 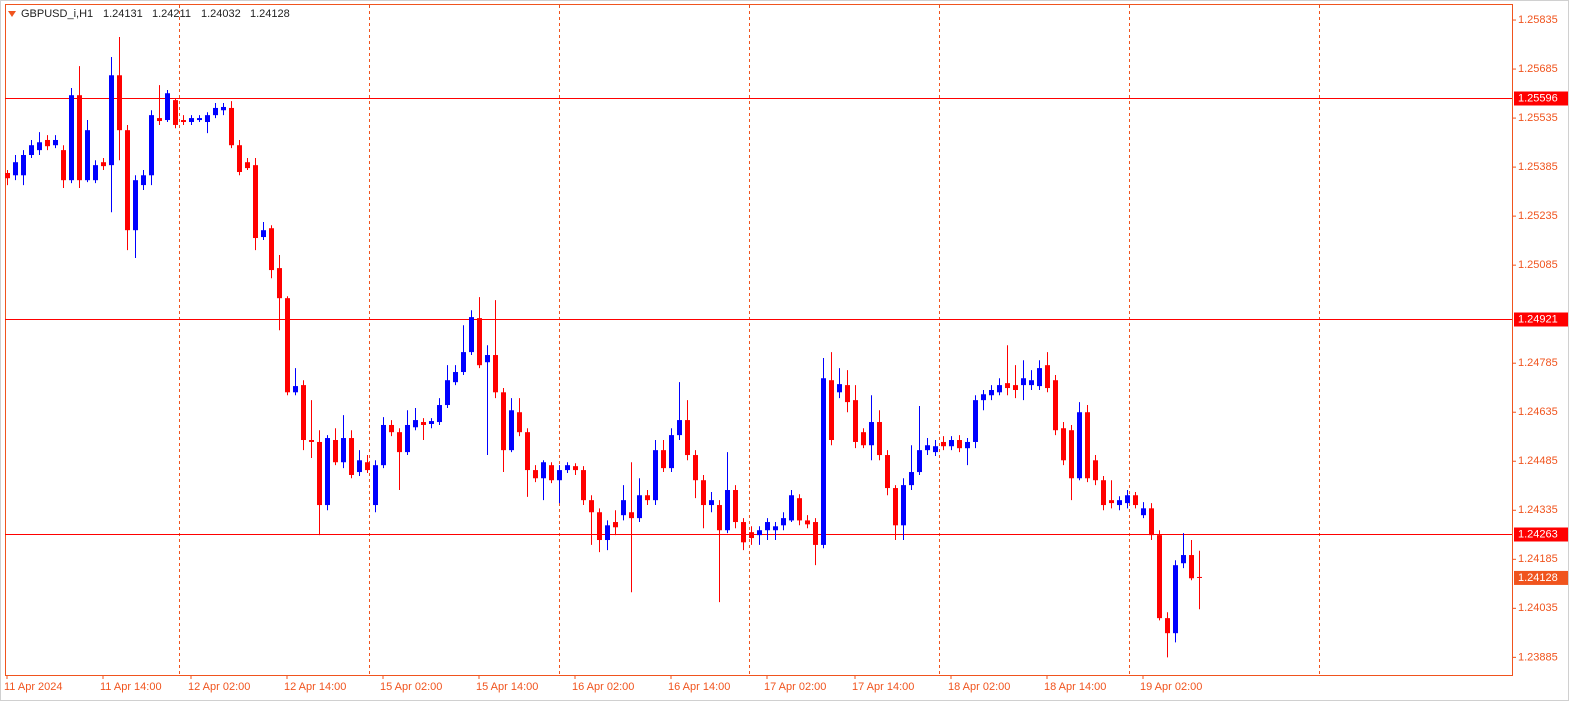 What do you see at coordinates (1538, 534) in the screenshot?
I see `level-label: 1.24263` at bounding box center [1538, 534].